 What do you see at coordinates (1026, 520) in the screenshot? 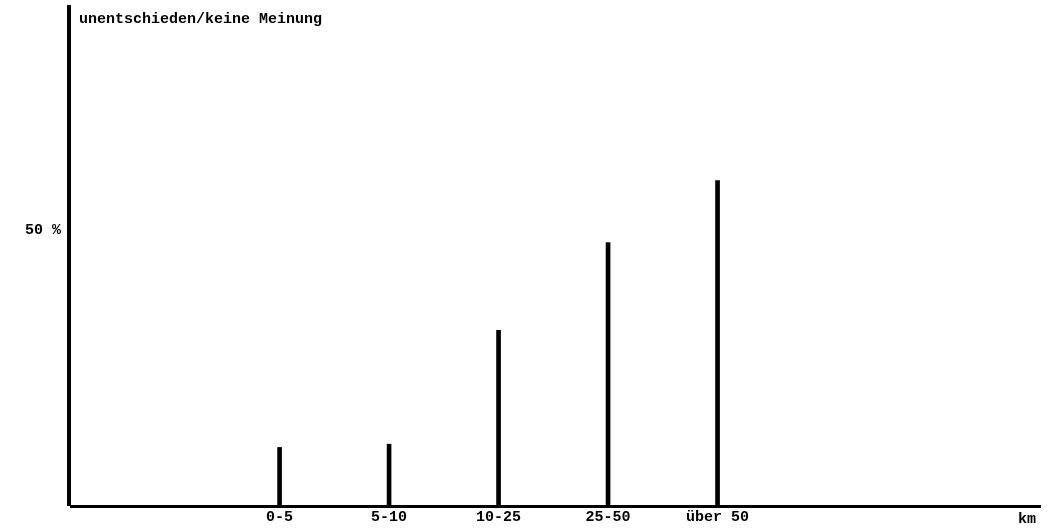
I see `text: km` at bounding box center [1026, 520].